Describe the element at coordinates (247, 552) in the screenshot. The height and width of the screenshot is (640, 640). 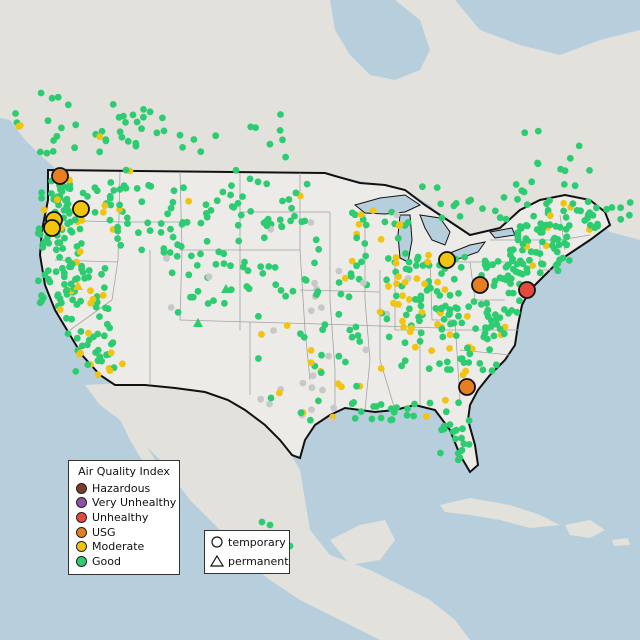
I see `monitor-type-legend: temporary permanent` at that location.